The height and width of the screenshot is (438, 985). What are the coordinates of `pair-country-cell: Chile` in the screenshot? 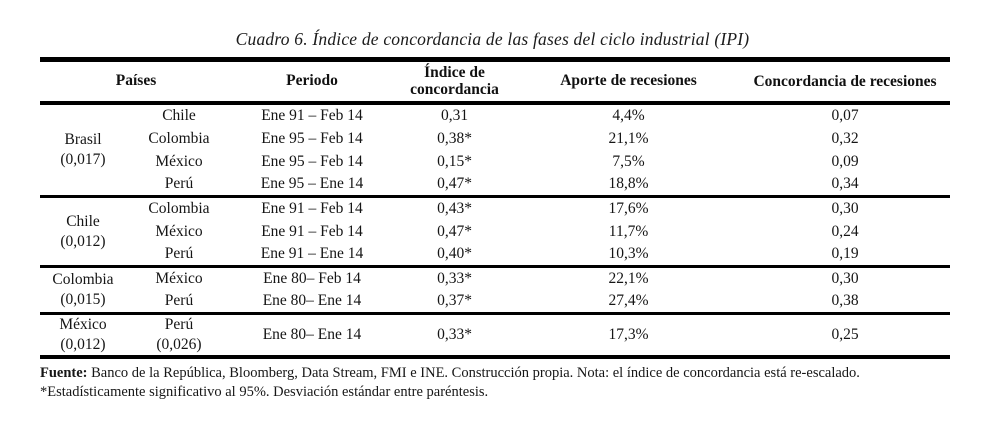 It's located at (179, 115).